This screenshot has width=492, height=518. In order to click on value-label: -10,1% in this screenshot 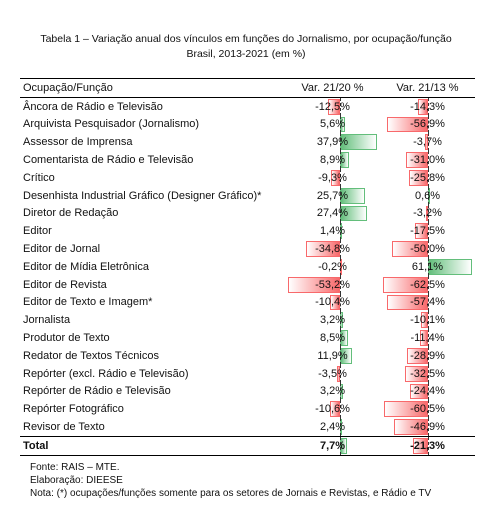, I will do `click(427, 320)`.